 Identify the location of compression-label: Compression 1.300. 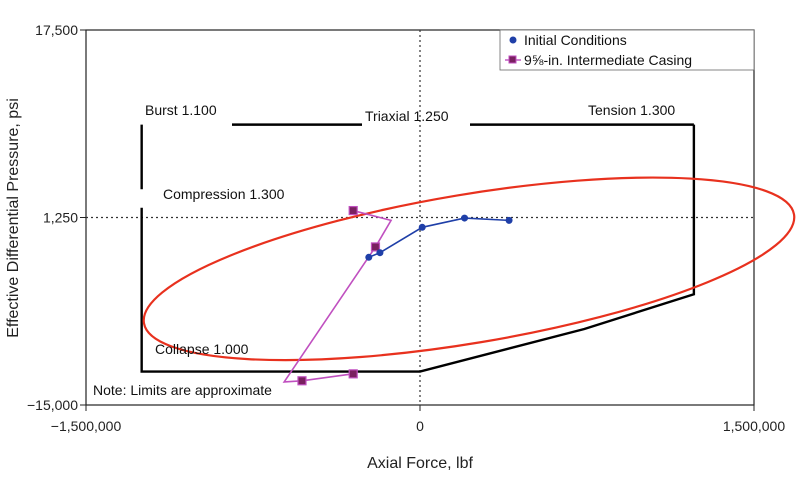
(224, 194).